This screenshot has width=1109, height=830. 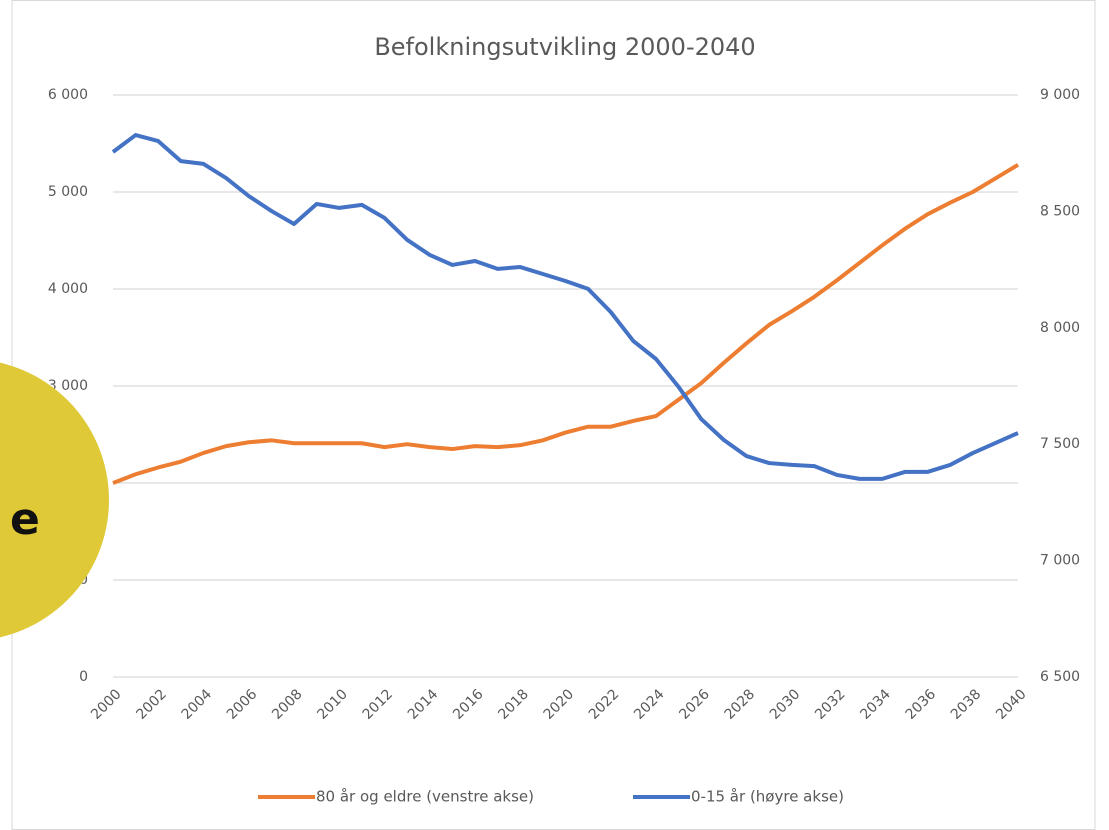 What do you see at coordinates (1060, 328) in the screenshot?
I see `y2-tick-label: 8 000` at bounding box center [1060, 328].